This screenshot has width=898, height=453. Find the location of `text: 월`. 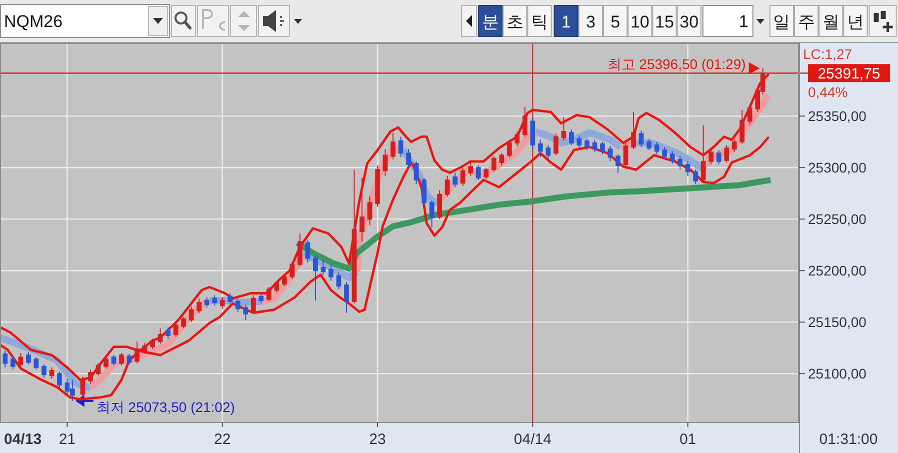

text: 월 is located at coordinates (831, 22).